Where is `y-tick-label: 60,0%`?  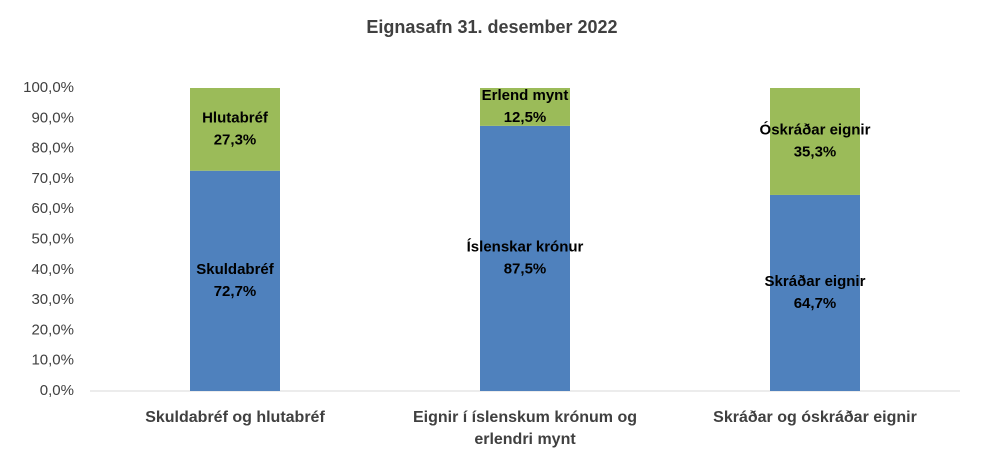 y-tick-label: 60,0% is located at coordinates (52, 208).